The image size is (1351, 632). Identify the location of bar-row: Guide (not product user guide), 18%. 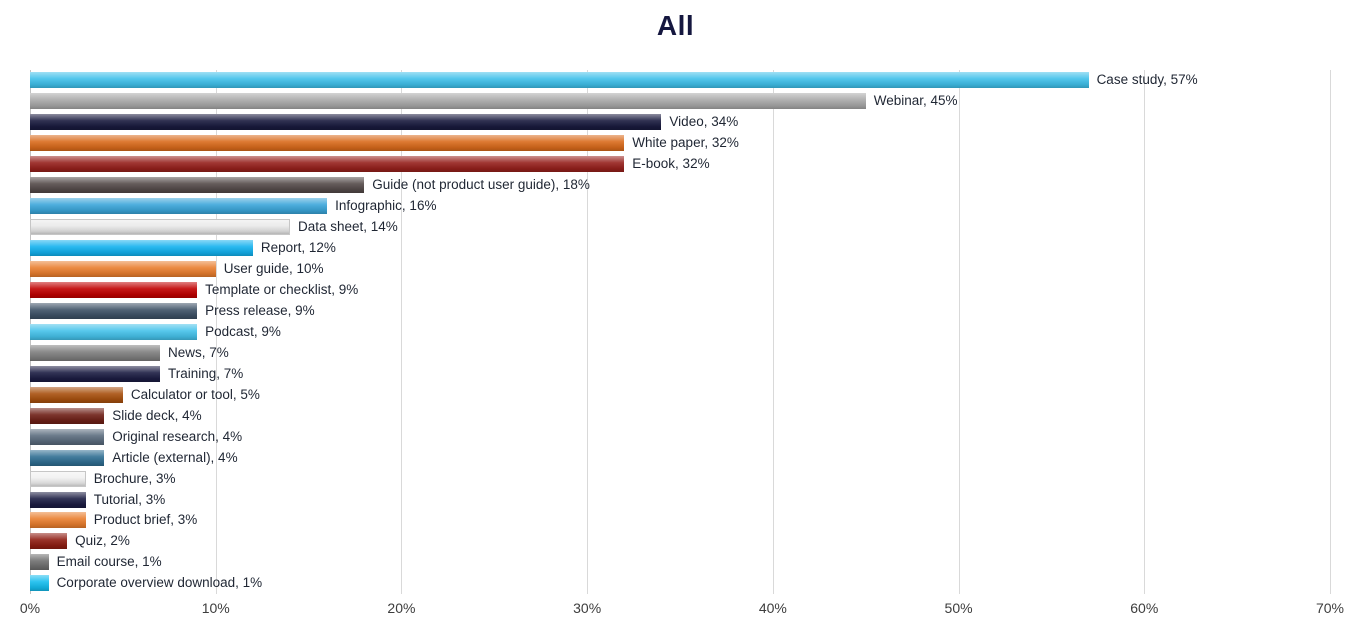
(680, 185).